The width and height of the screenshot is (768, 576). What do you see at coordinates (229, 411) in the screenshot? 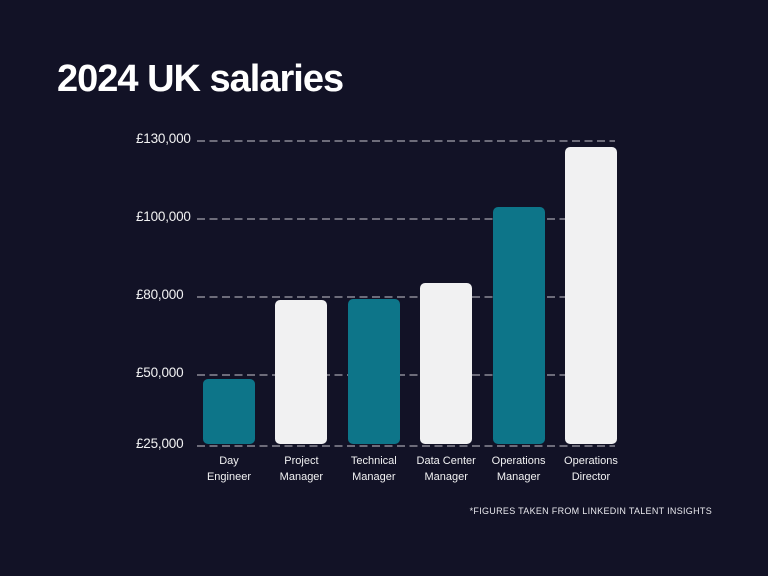
I see `bar-day-engineer` at bounding box center [229, 411].